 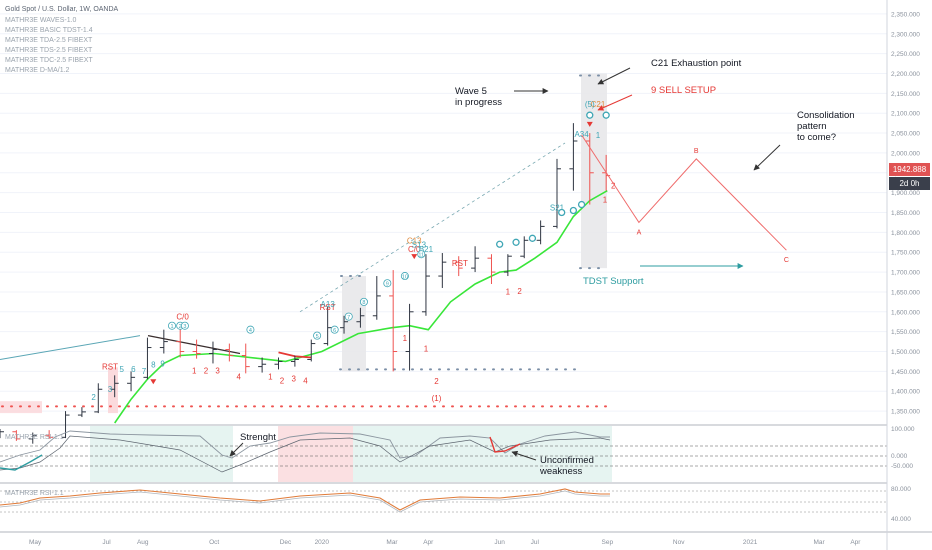 What do you see at coordinates (153, 364) in the screenshot?
I see `count-label: 8` at bounding box center [153, 364].